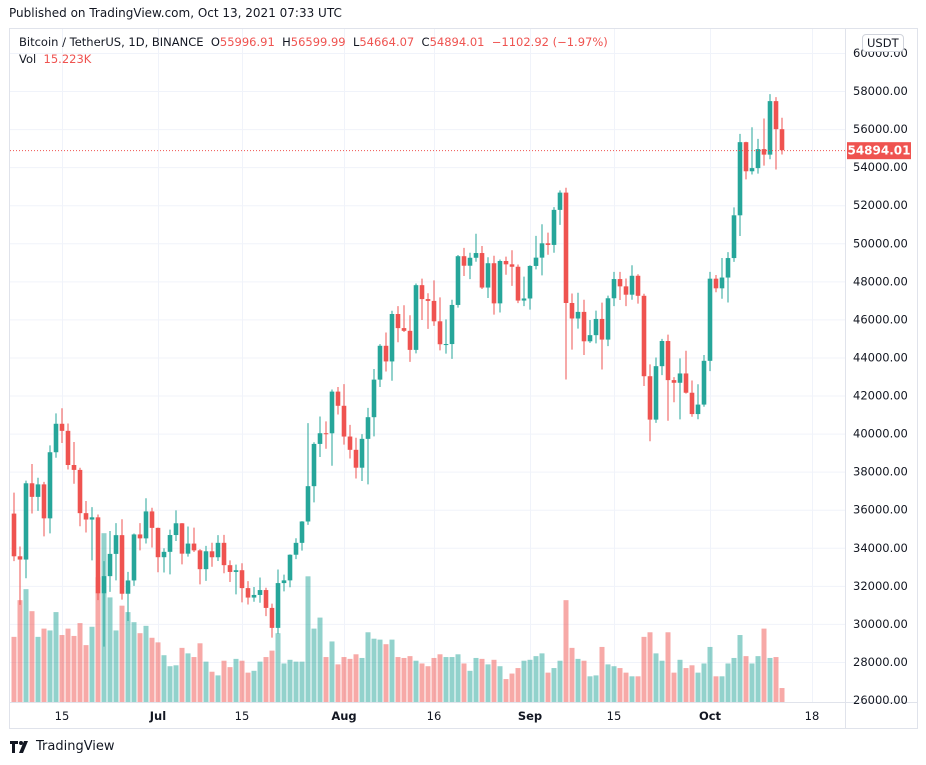 The image size is (926, 765). What do you see at coordinates (878, 151) in the screenshot?
I see `last-price-label: 54894.01` at bounding box center [878, 151].